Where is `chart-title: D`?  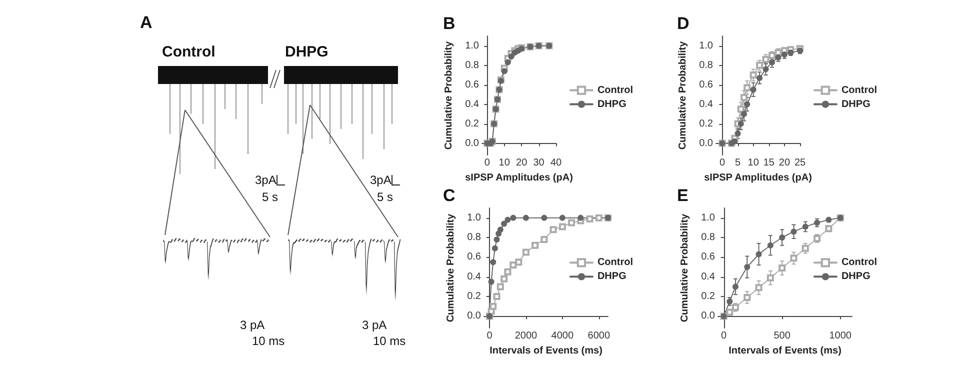 chart-title: D is located at coordinates (683, 23).